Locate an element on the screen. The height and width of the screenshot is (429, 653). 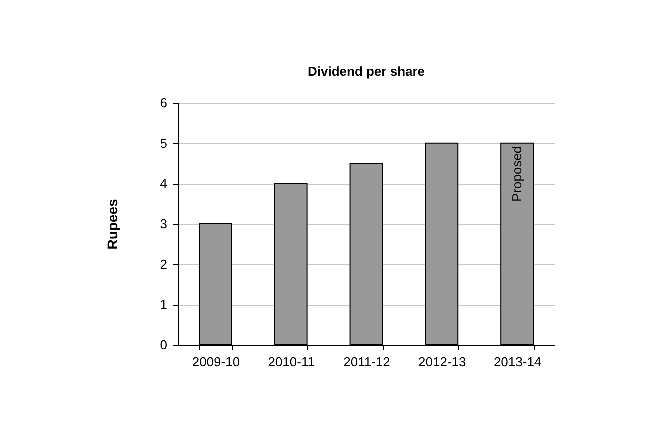
y-tick-label: 1 is located at coordinates (164, 304).